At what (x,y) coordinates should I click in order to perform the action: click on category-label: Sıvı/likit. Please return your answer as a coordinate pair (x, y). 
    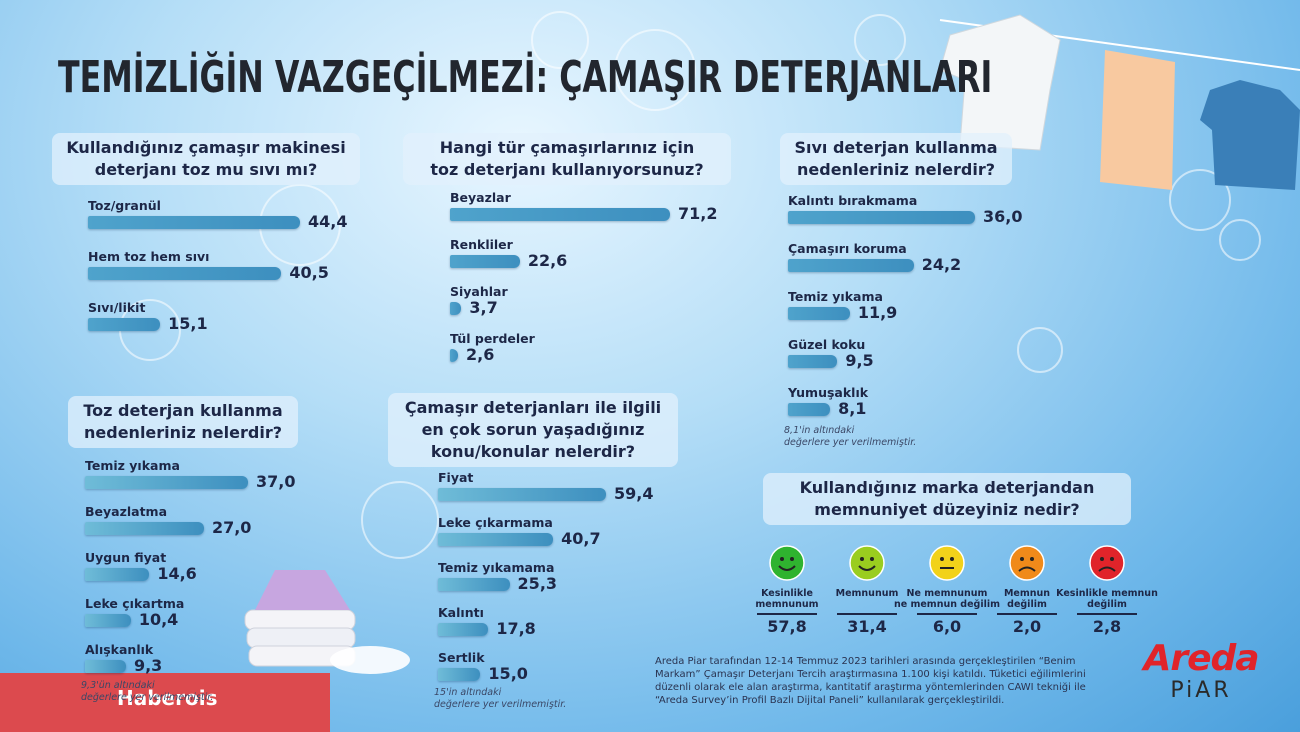
    Looking at the image, I should click on (117, 307).